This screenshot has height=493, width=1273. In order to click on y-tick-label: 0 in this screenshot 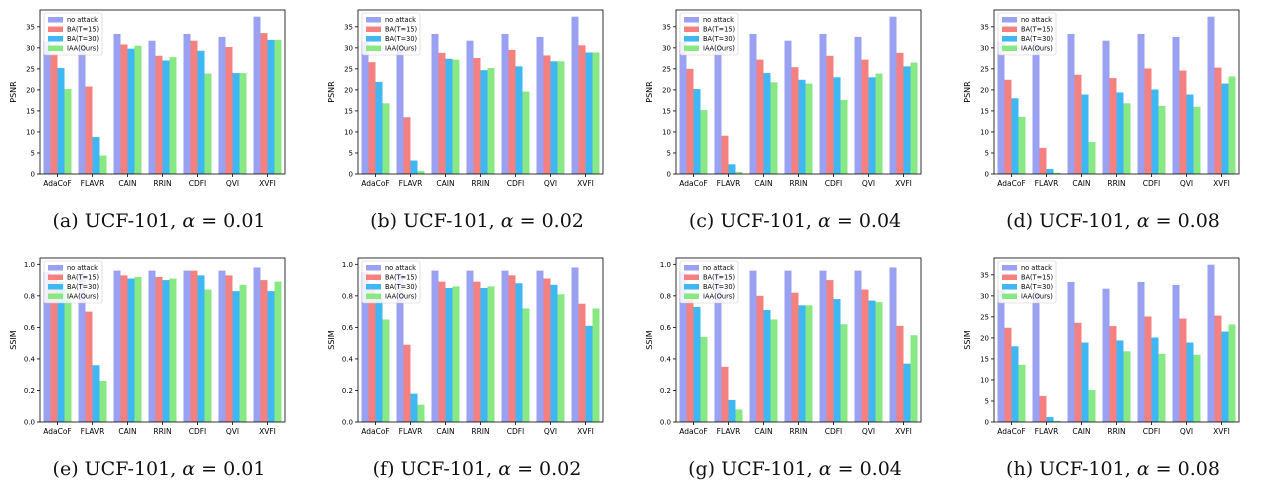, I will do `click(987, 175)`.